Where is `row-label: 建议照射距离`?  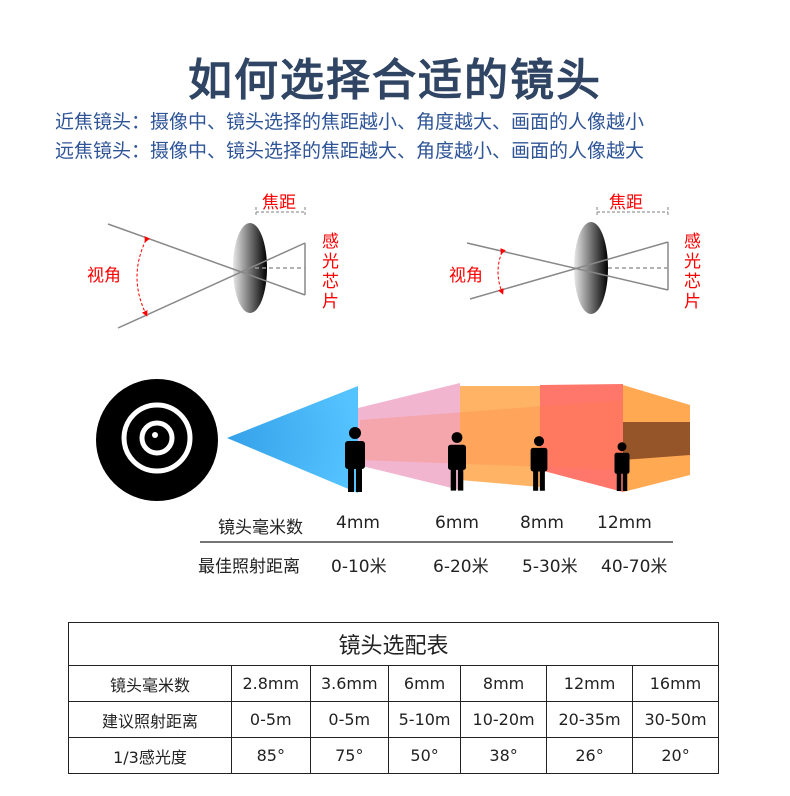
row-label: 建议照射距离 is located at coordinates (150, 719).